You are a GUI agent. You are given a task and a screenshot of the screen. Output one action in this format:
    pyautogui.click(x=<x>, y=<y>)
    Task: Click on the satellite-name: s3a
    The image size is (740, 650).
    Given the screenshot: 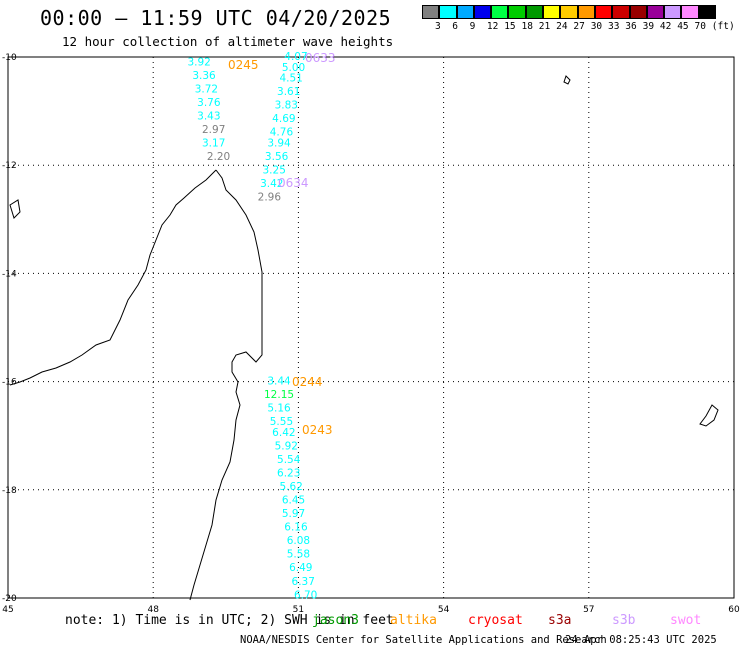 What is the action you would take?
    pyautogui.click(x=560, y=620)
    